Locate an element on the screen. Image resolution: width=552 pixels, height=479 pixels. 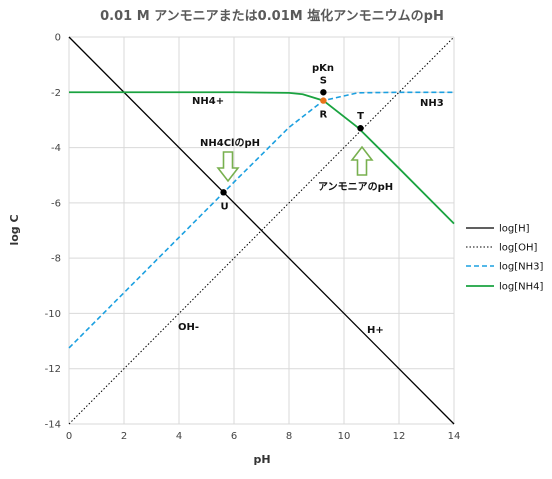
x-tick-label-2: 4 is located at coordinates (179, 436).